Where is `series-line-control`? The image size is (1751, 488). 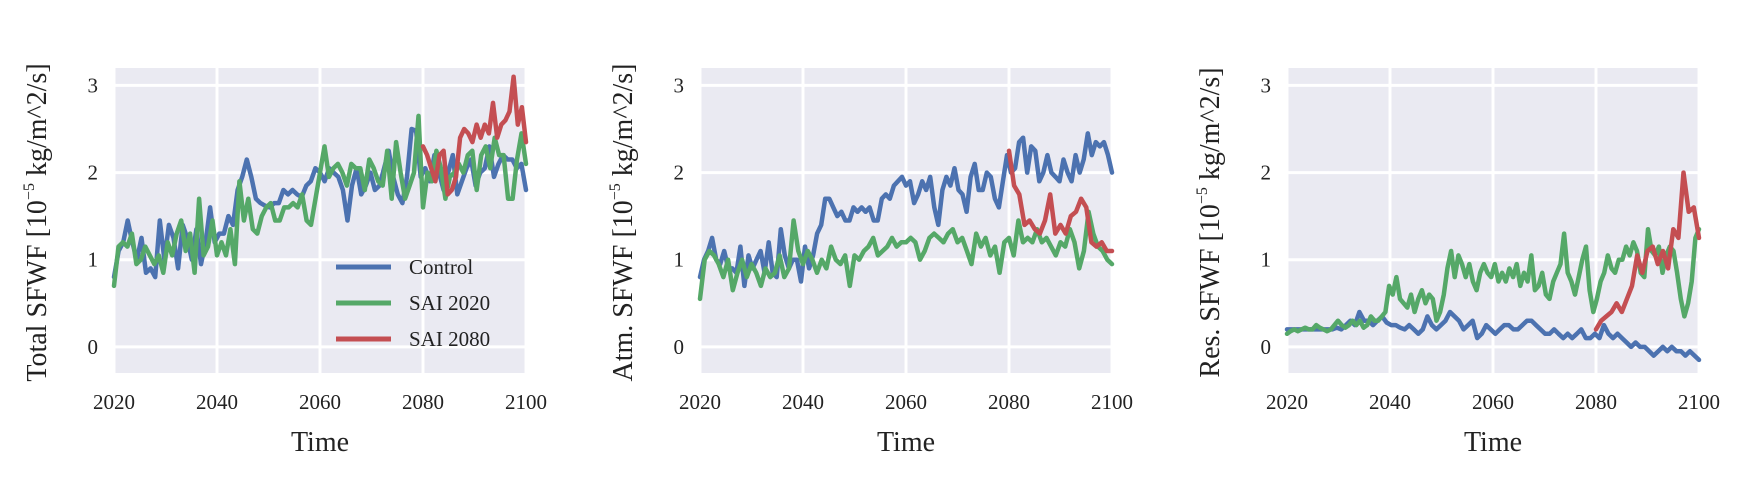
series-line-control is located at coordinates (906, 210).